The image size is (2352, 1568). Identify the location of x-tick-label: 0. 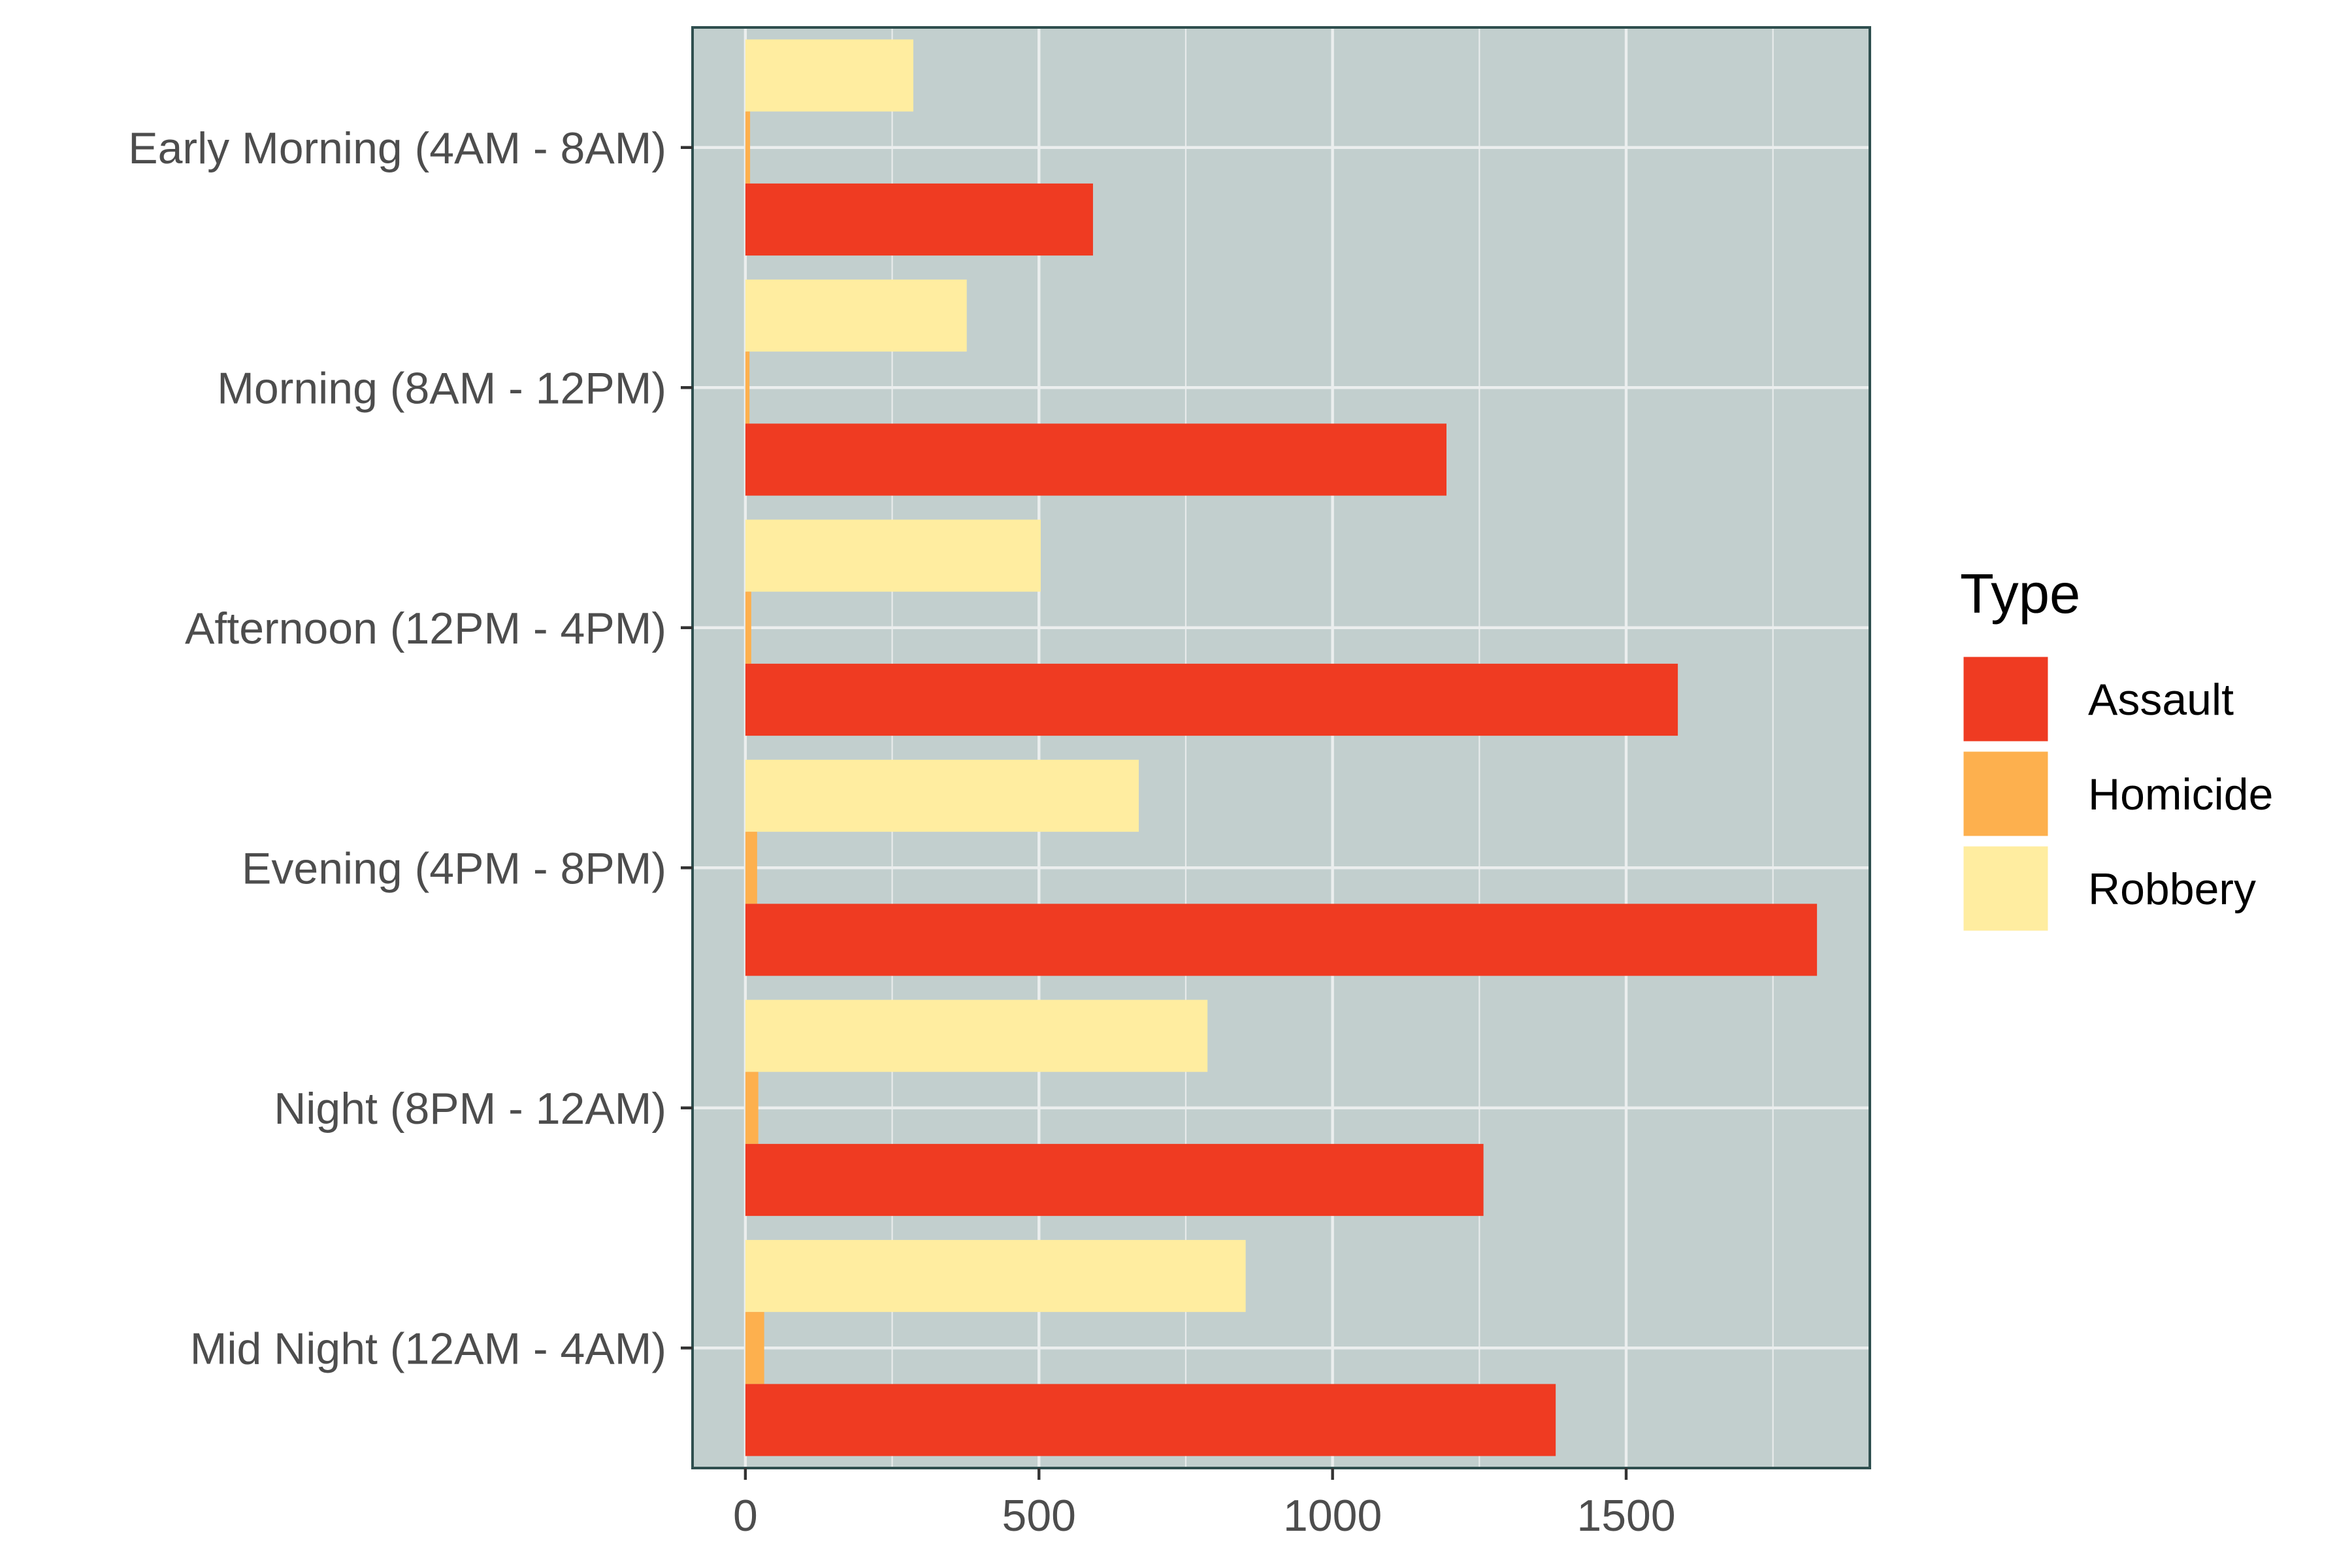
(745, 1516).